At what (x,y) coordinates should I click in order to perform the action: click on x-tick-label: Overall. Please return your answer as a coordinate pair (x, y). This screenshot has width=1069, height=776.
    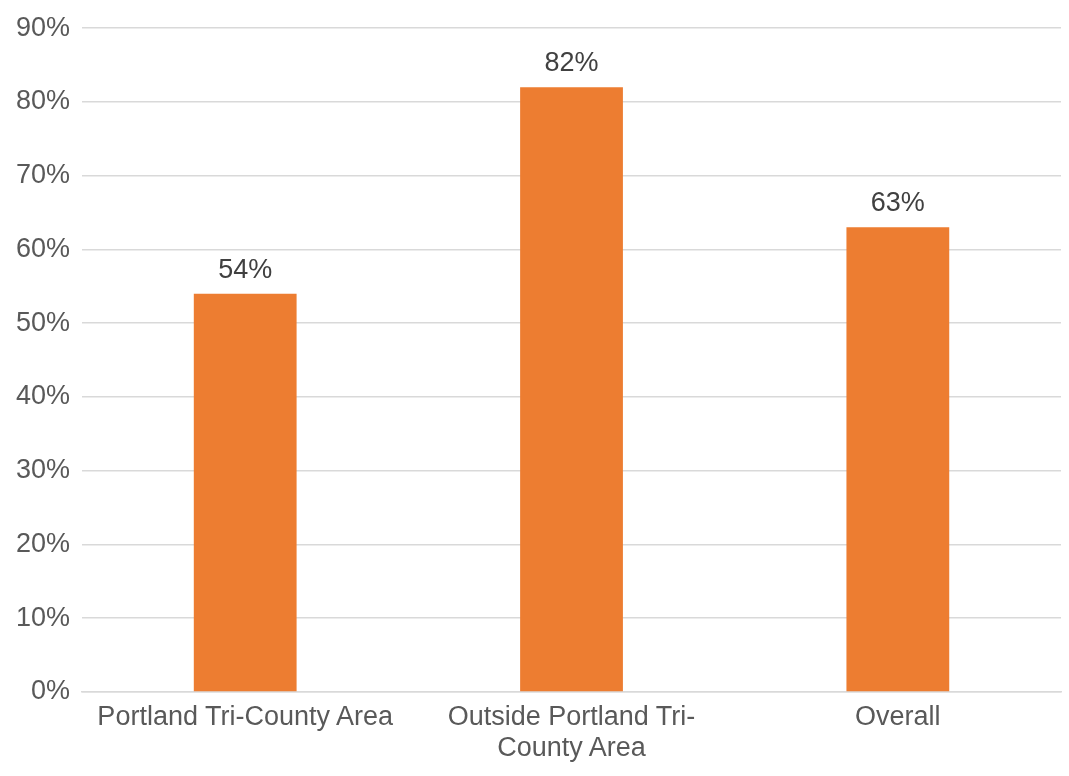
    Looking at the image, I should click on (898, 715).